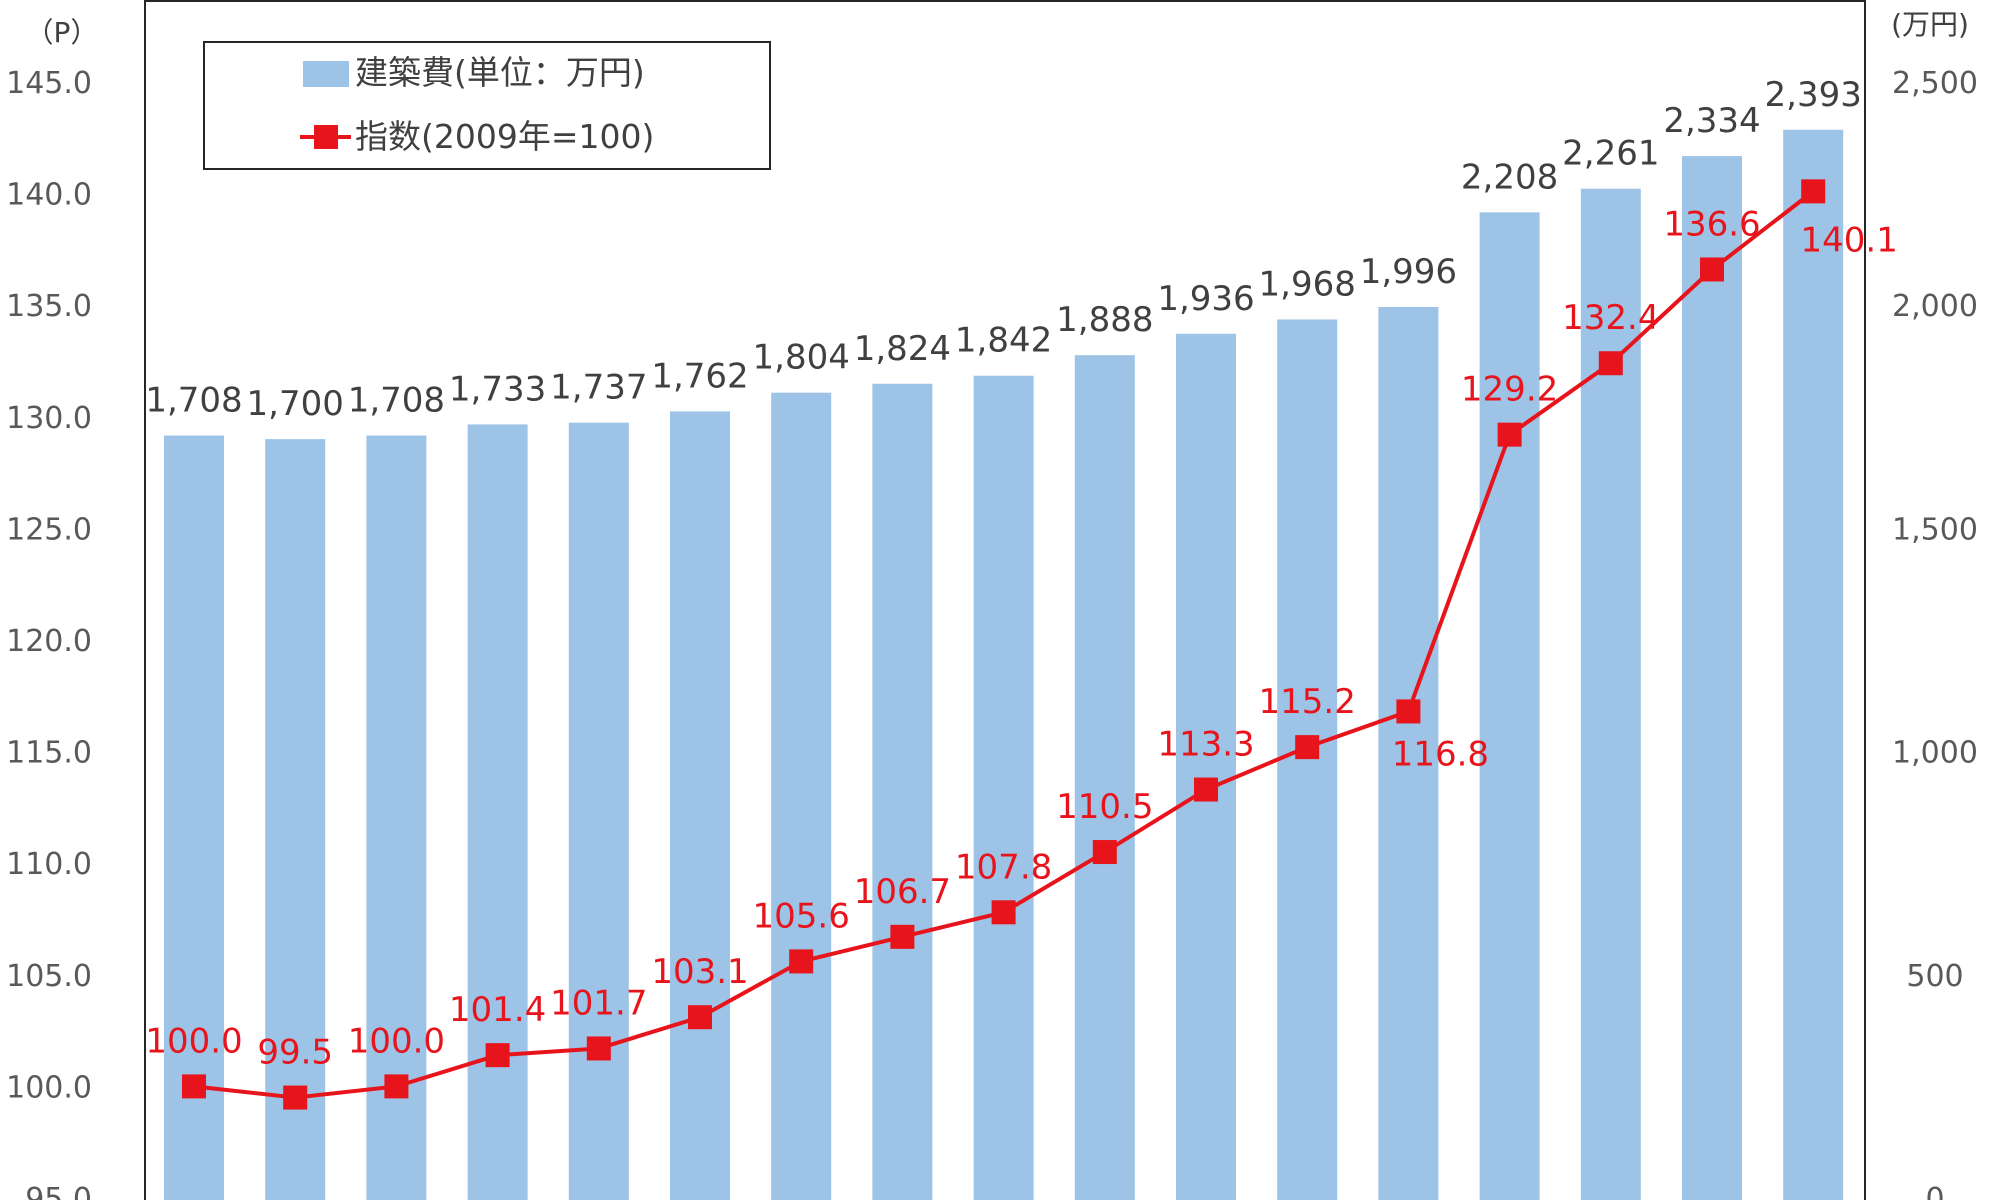 The image size is (2000, 1200). Describe the element at coordinates (801, 916) in the screenshot. I see `index-value-label: 105.6` at that location.